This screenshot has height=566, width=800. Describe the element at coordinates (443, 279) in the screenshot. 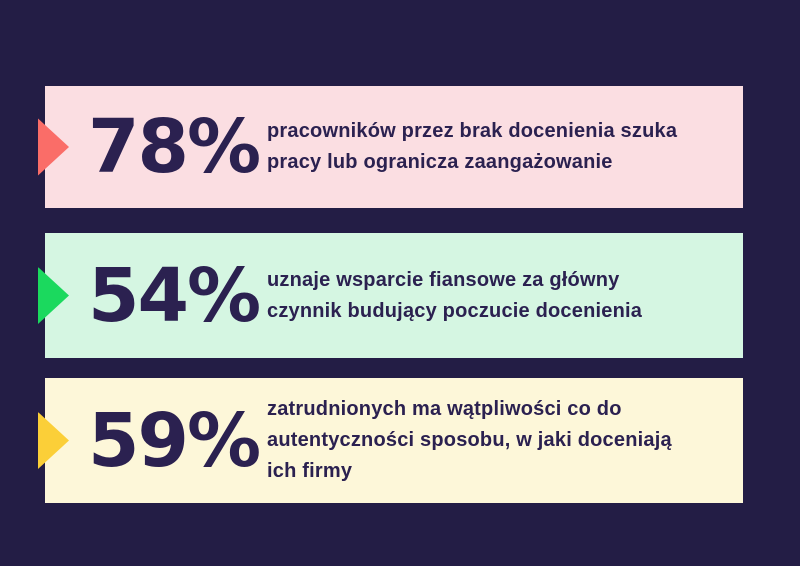

I see `stat-line: uznaje wsparcie fiansowe za główny` at that location.